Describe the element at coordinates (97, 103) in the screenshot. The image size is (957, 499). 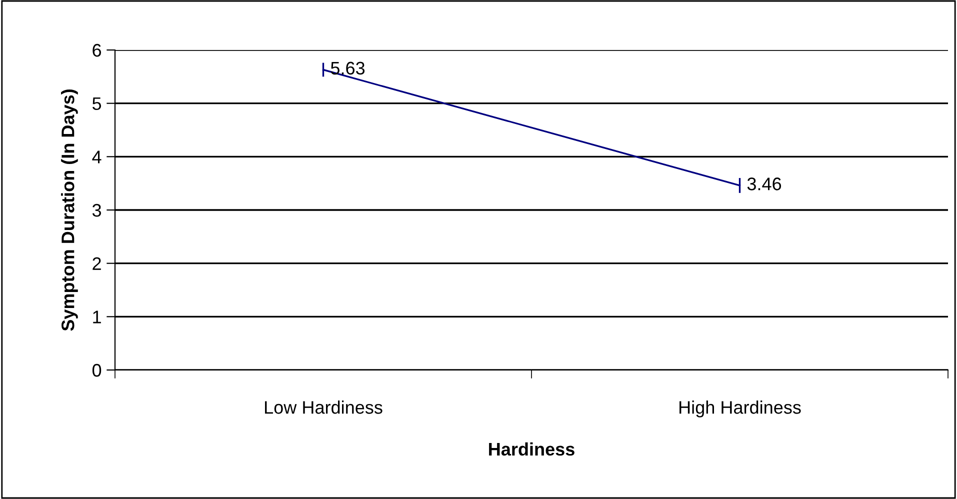
I see `y-tick-label: 5` at that location.